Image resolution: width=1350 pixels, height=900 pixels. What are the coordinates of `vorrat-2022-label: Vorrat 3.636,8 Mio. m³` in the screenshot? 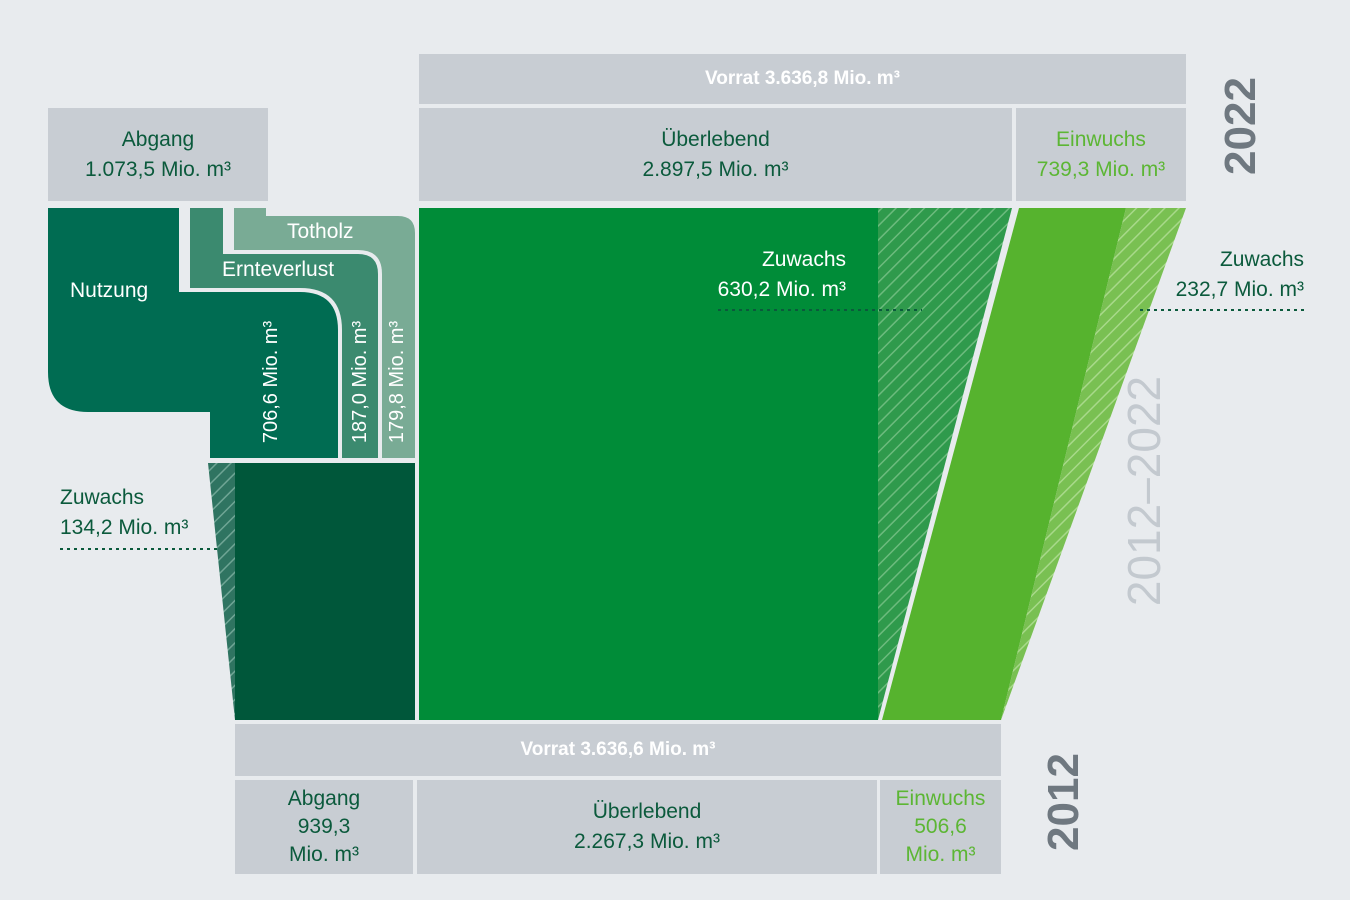 It's located at (802, 78).